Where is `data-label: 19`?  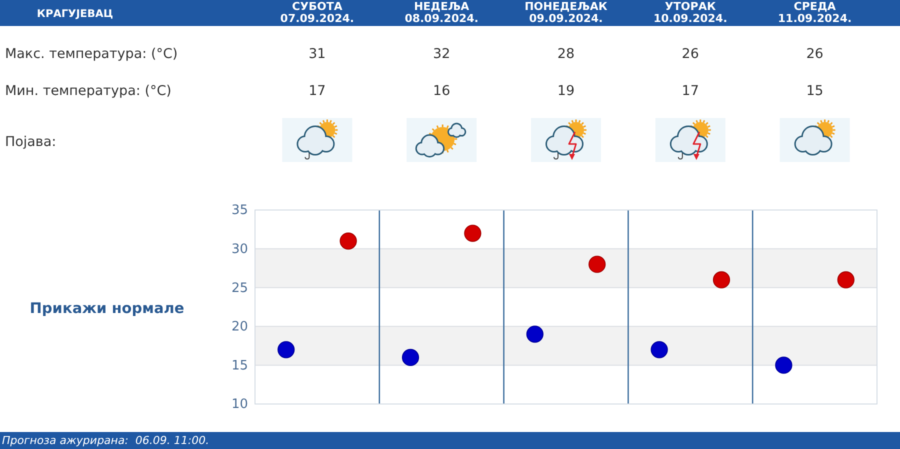
data-label: 19 is located at coordinates (566, 91).